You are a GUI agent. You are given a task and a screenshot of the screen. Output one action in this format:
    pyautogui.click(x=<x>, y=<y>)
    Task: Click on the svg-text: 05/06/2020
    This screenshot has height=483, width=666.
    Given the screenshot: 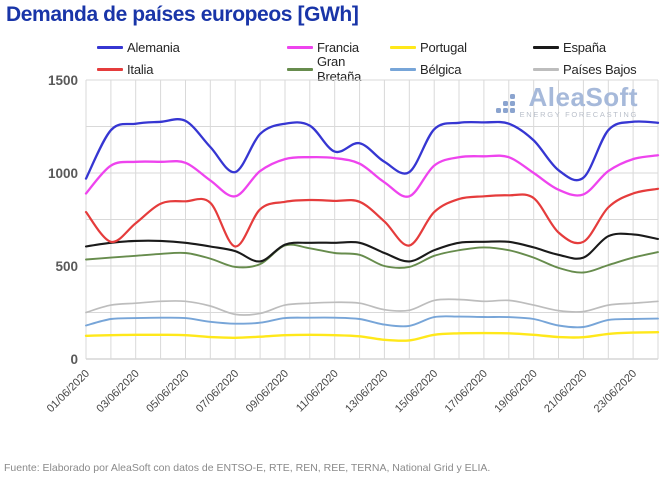 What is the action you would take?
    pyautogui.click(x=167, y=391)
    